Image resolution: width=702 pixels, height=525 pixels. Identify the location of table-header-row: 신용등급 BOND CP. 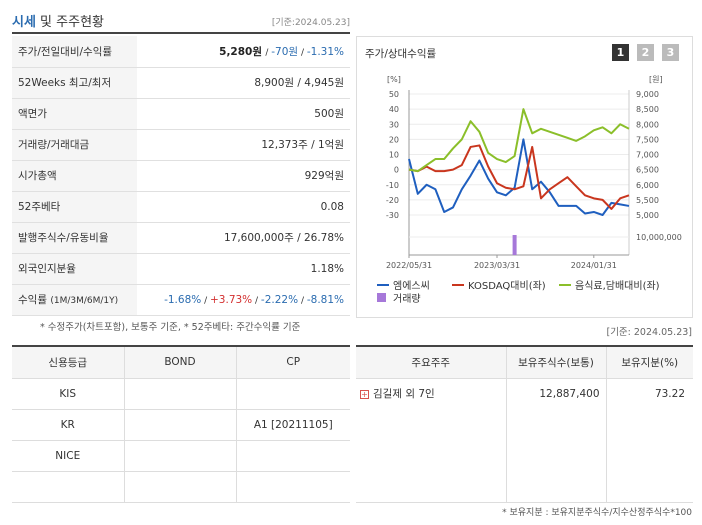
(181, 362).